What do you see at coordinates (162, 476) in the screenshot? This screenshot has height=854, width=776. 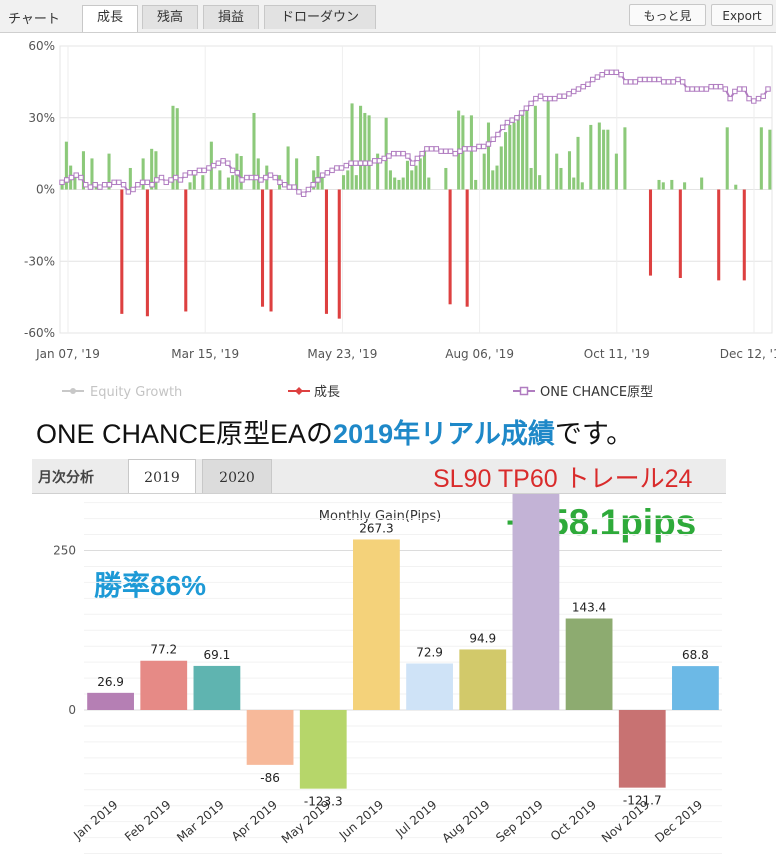 I see `tab-year-2019: 2019` at bounding box center [162, 476].